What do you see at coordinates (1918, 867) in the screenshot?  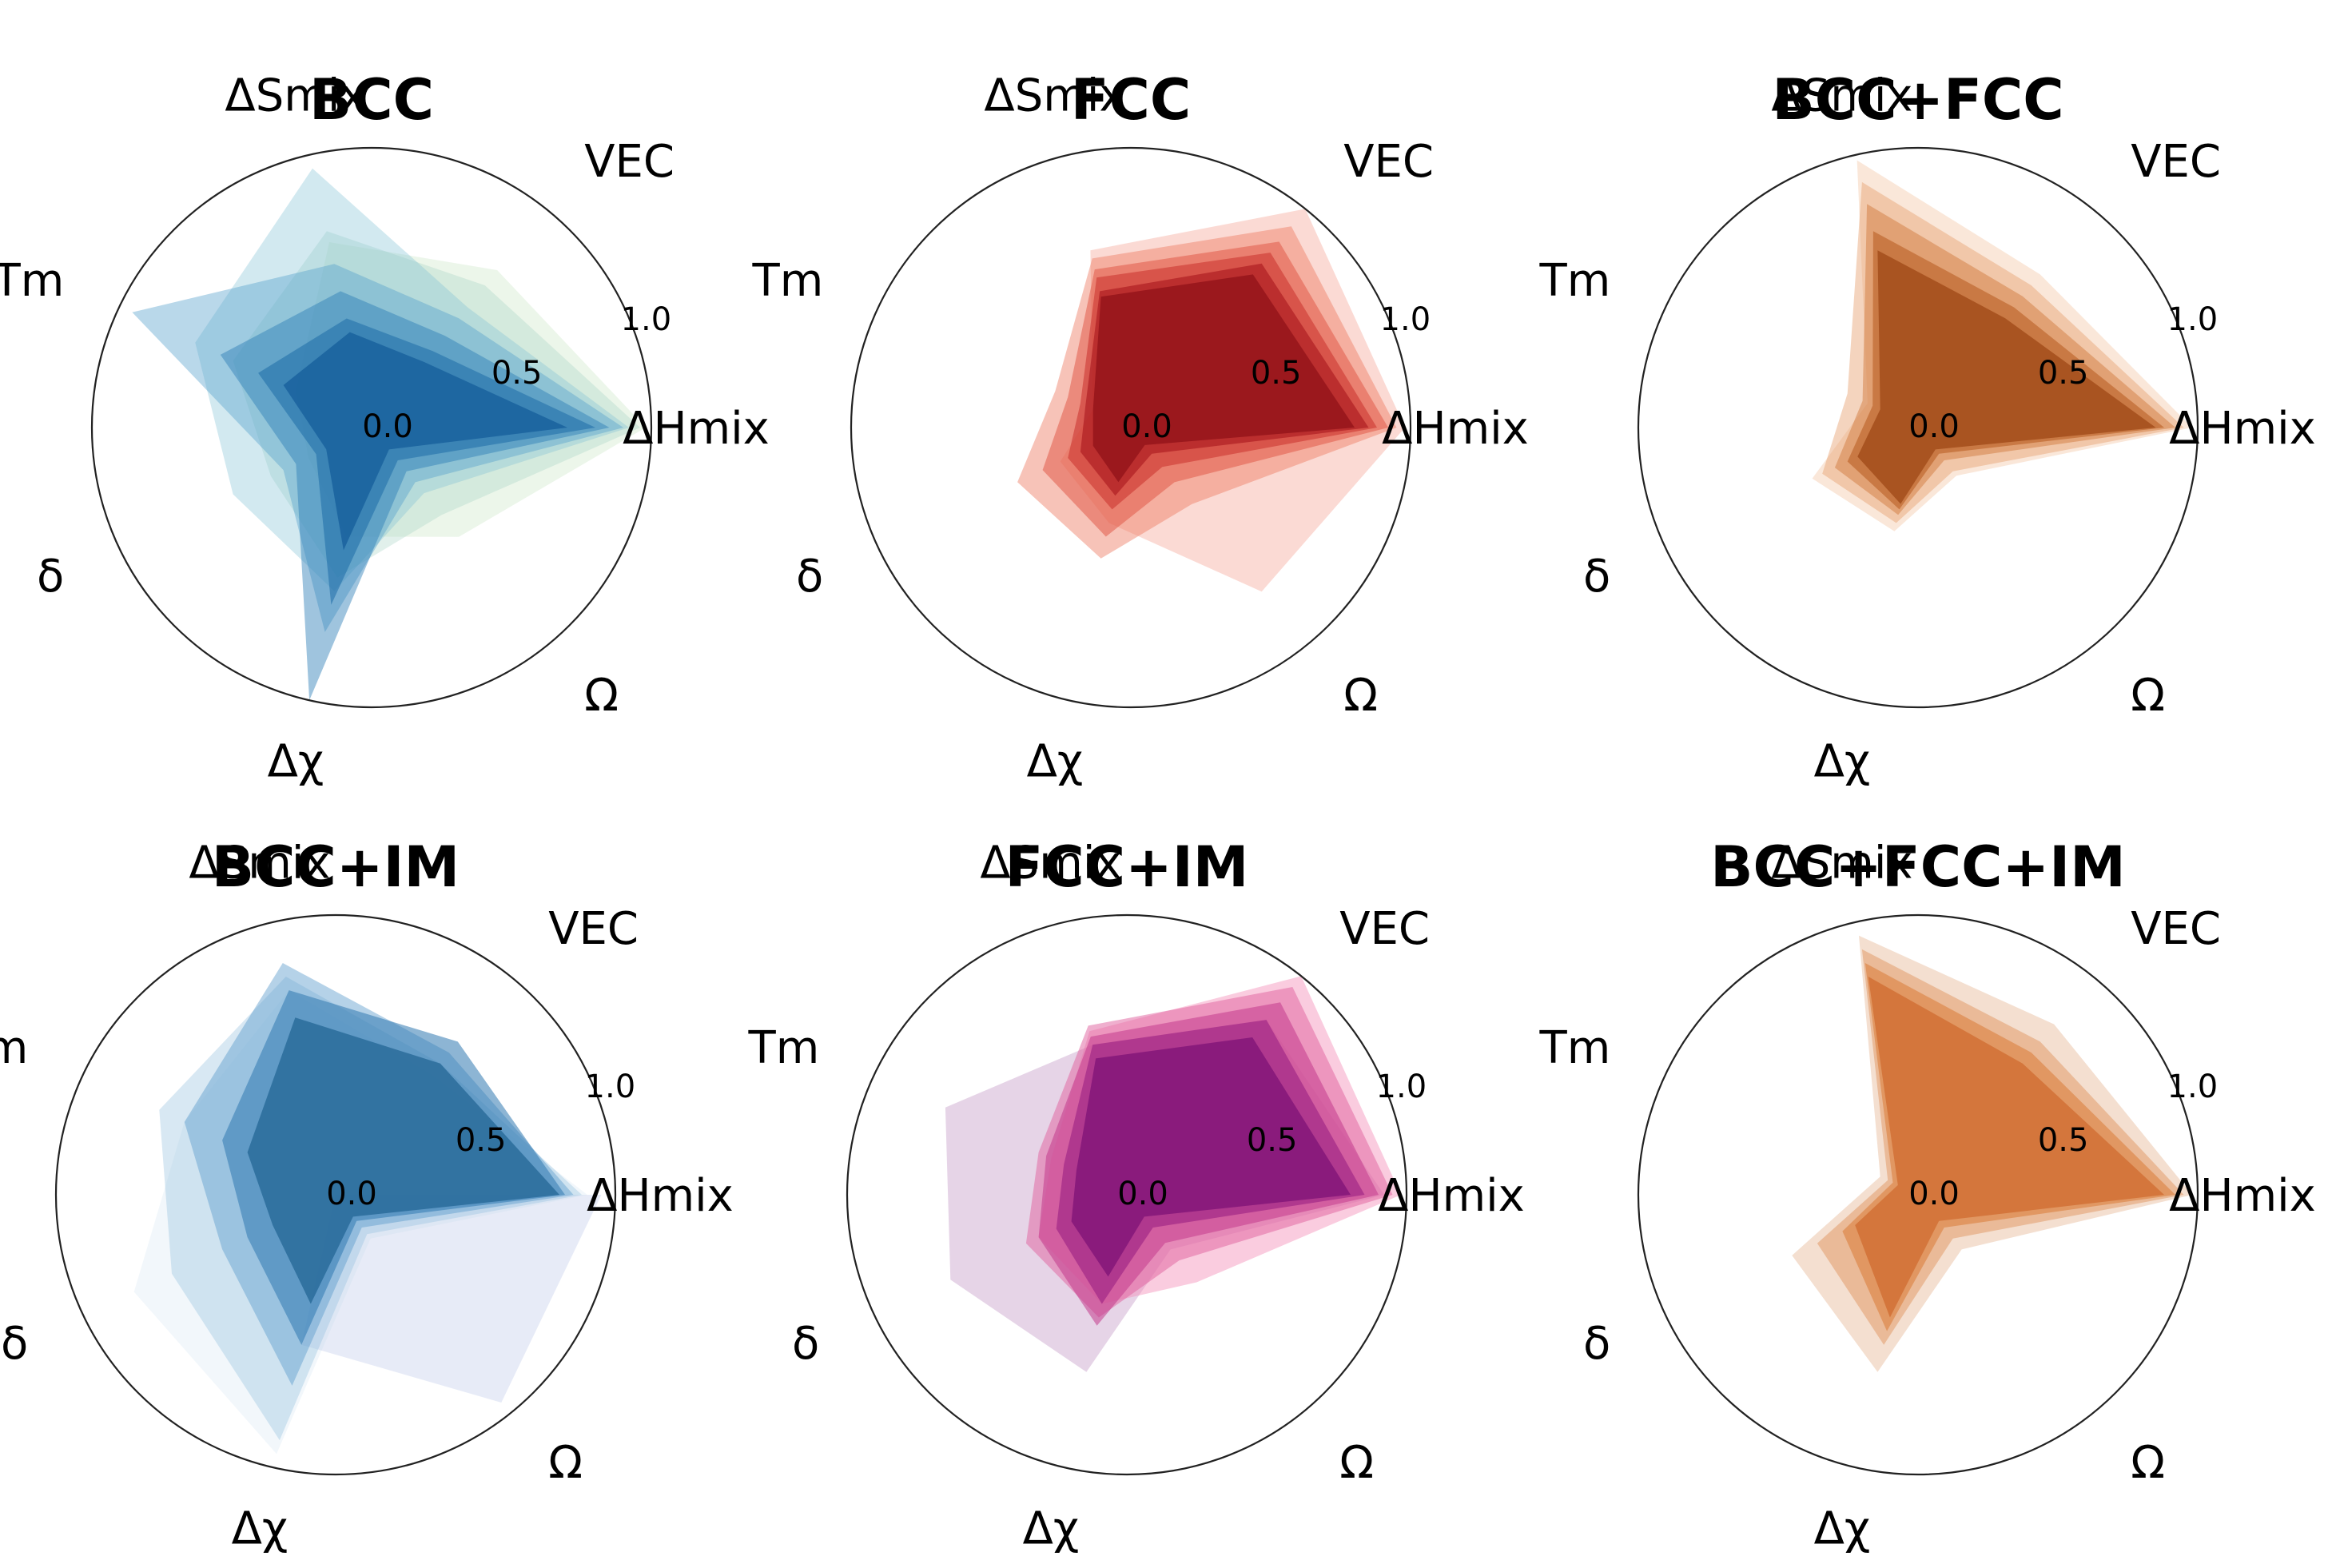 I see `panel-title: BCC+FCC+IM` at bounding box center [1918, 867].